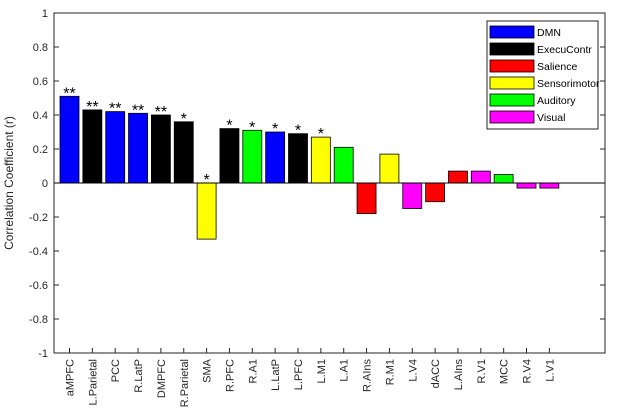 This screenshot has height=414, width=617. Describe the element at coordinates (276, 375) in the screenshot. I see `x-tick-label: L.LatP` at that location.